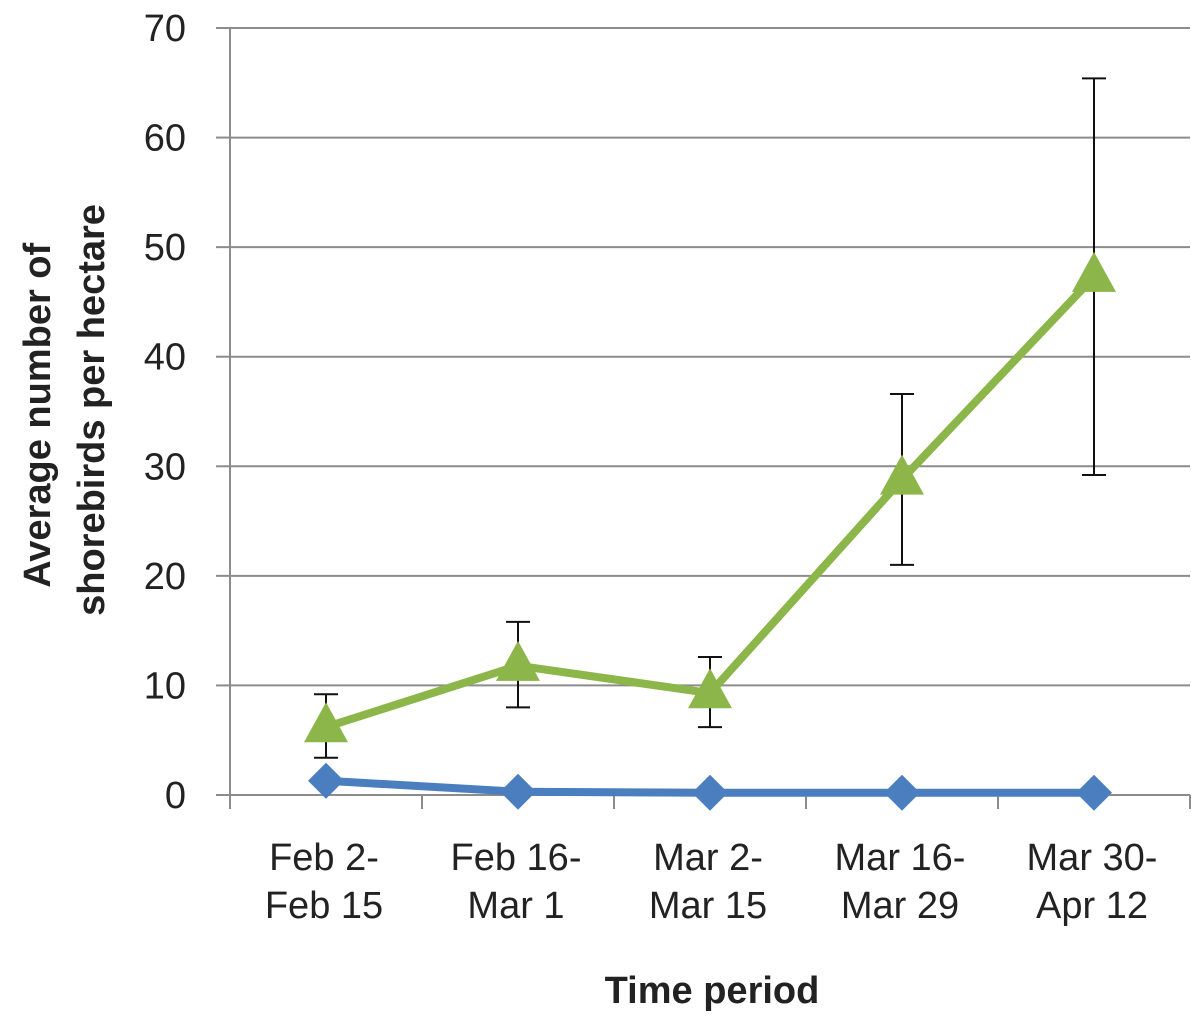 Image resolution: width=1191 pixels, height=1022 pixels. I want to click on y-axis-title-line-1: Average number of, so click(38, 414).